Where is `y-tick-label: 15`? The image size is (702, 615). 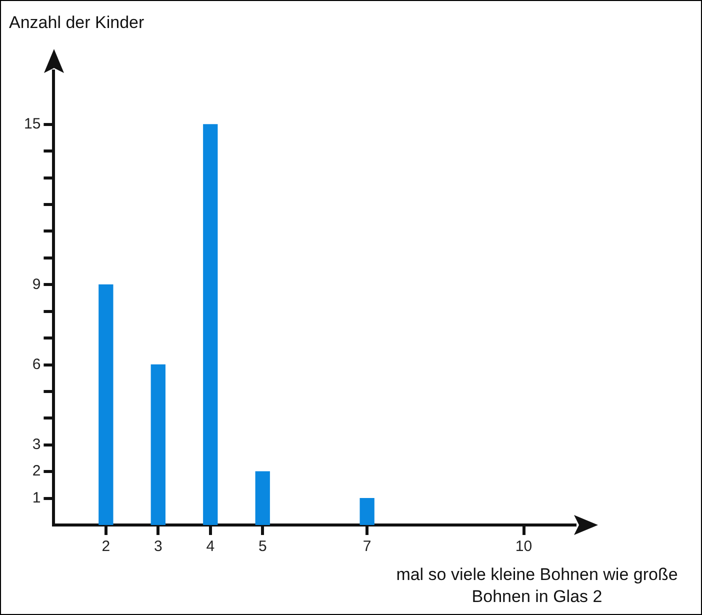 y-tick-label: 15 is located at coordinates (32, 124).